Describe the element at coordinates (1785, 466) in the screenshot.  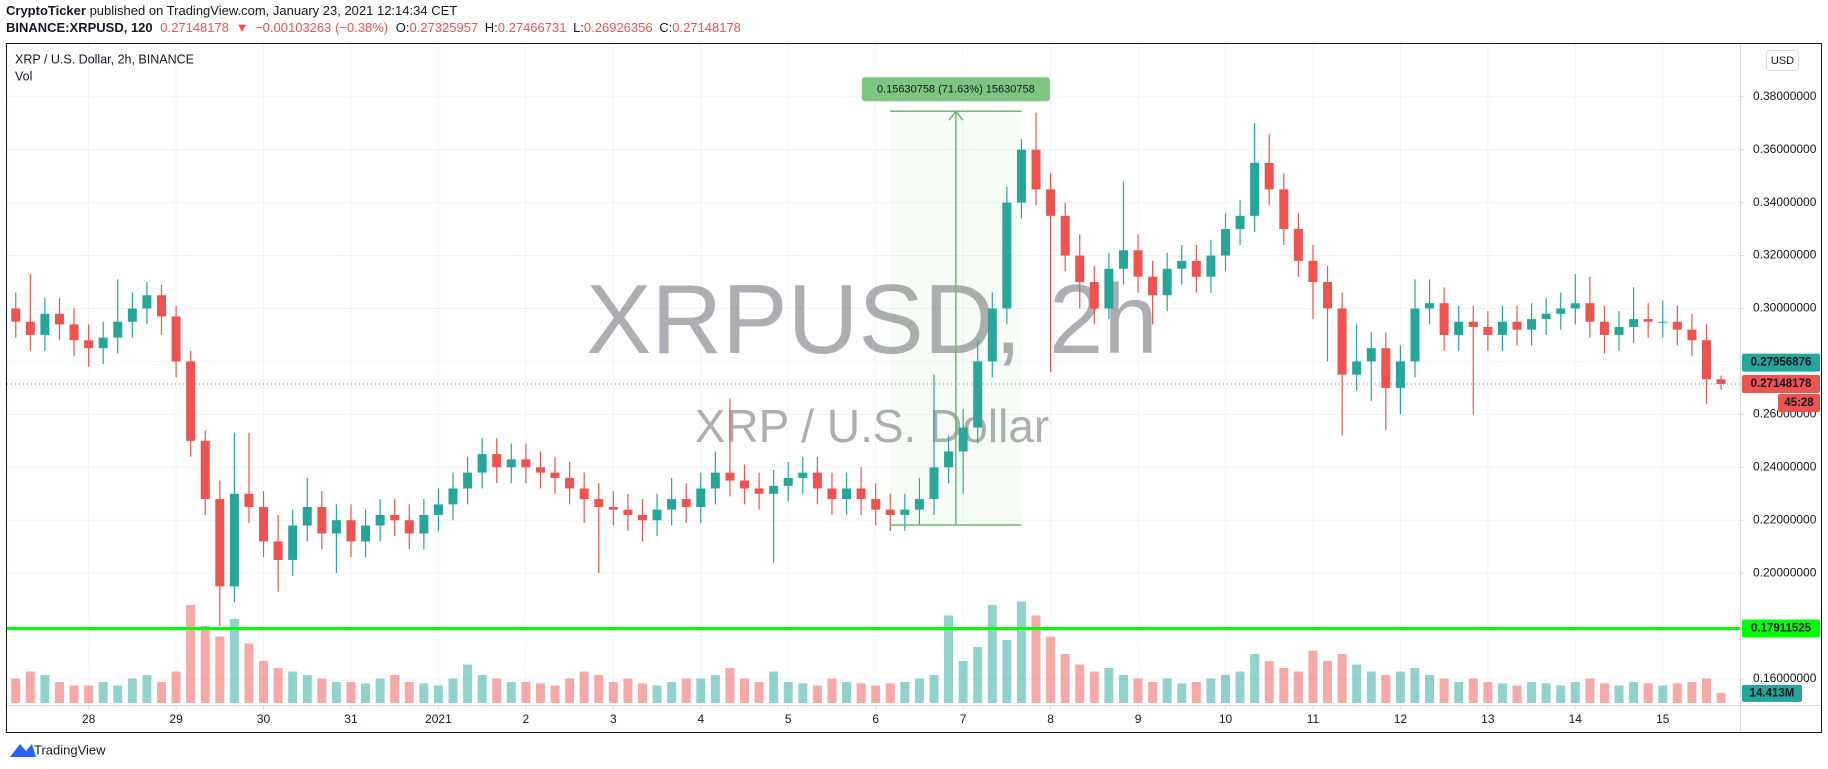
I see `y-tick-label: 0.24000000` at that location.